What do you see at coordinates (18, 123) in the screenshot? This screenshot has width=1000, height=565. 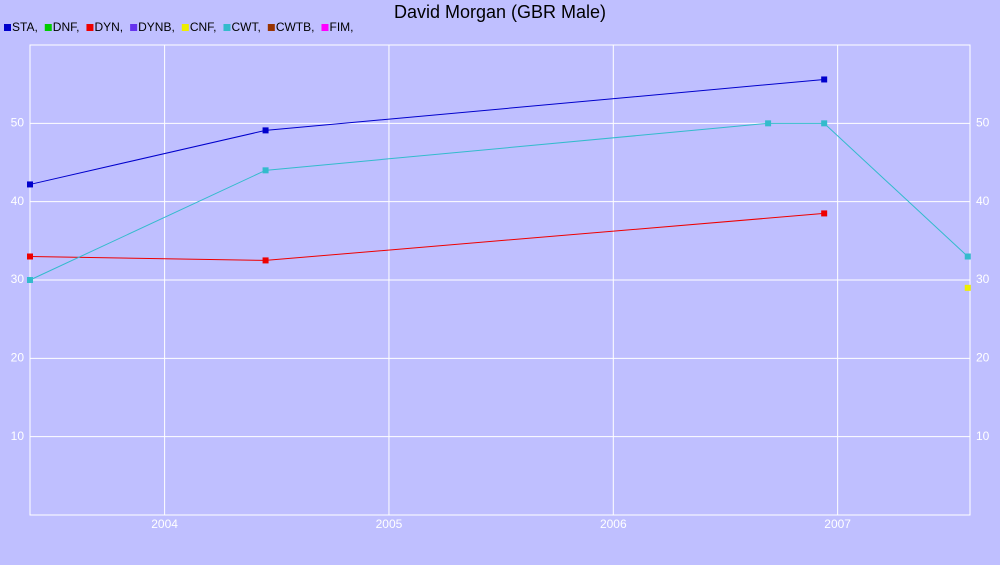 I see `y-tick-label: 50` at bounding box center [18, 123].